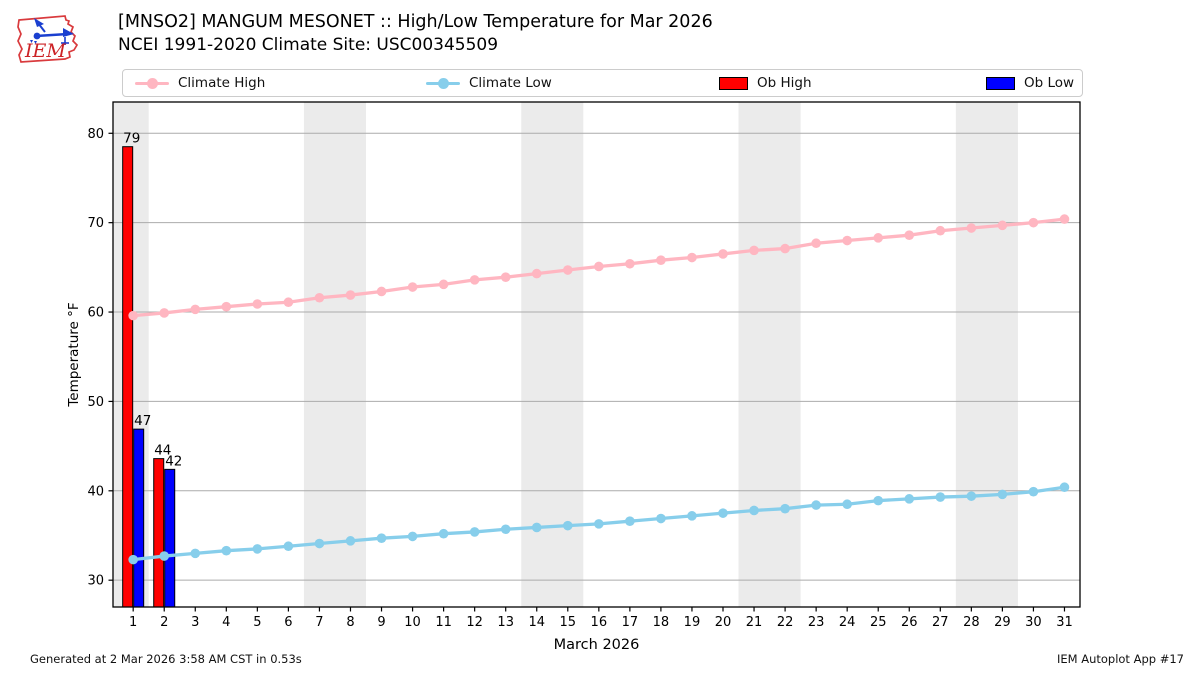 This screenshot has width=1200, height=675. Describe the element at coordinates (785, 622) in the screenshot. I see `x-tick-label: 22` at that location.